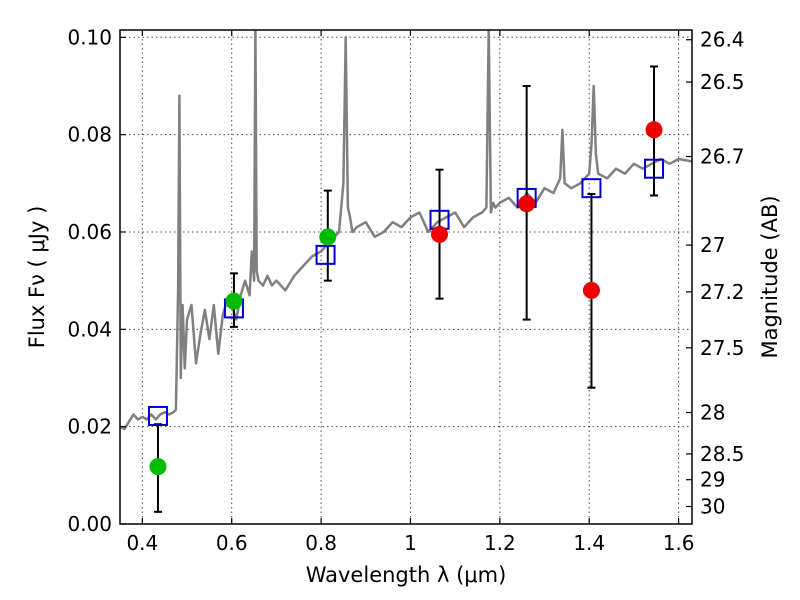 The image size is (800, 600). I want to click on x-tick-label: 0.6, so click(232, 543).